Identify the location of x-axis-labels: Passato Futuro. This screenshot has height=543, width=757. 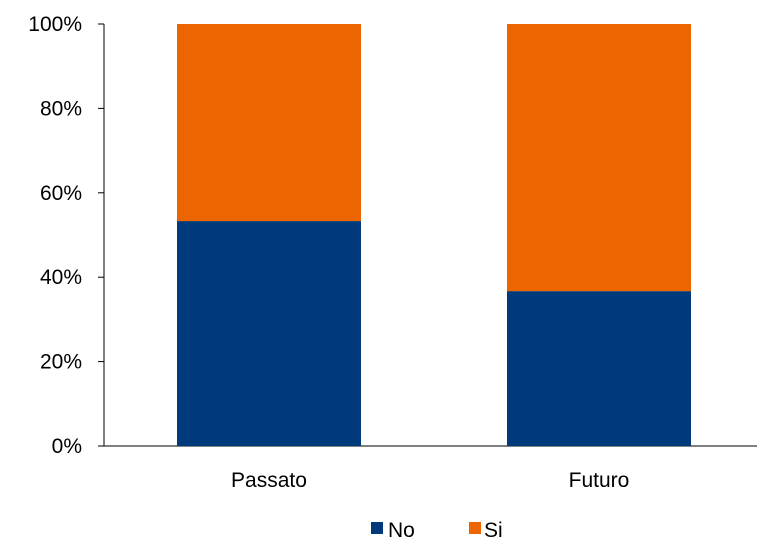
(430, 480).